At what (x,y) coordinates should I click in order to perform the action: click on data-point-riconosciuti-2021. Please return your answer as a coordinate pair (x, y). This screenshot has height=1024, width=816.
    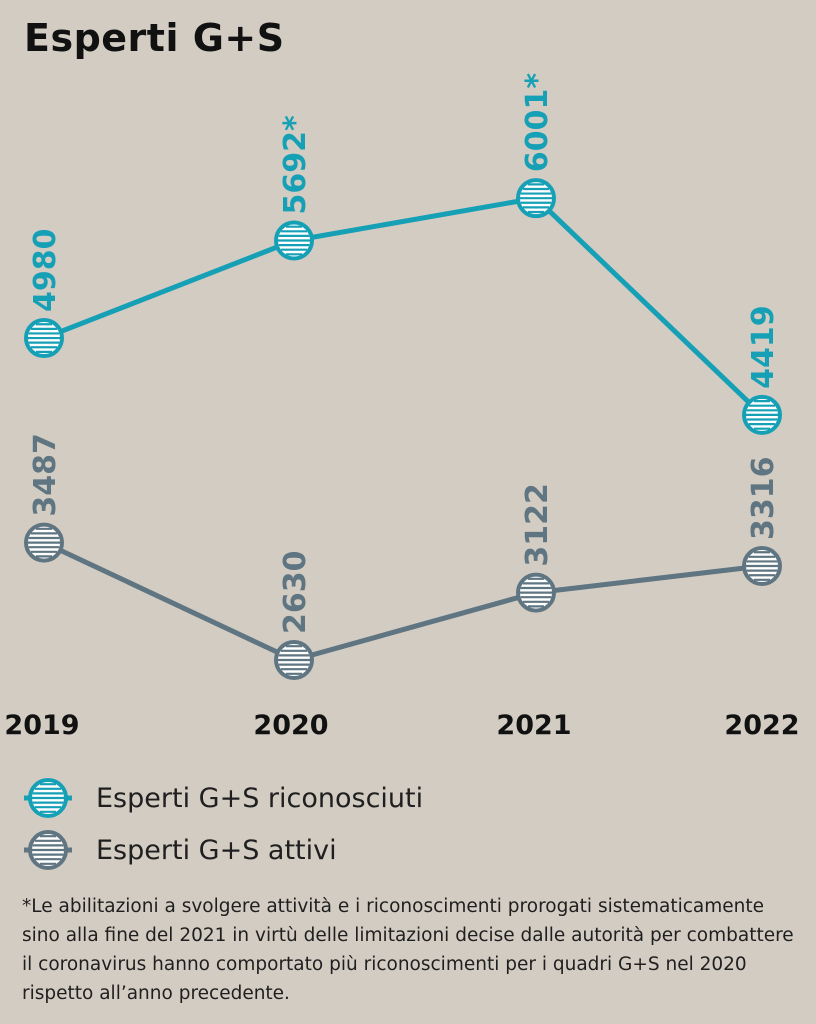
    Looking at the image, I should click on (536, 198).